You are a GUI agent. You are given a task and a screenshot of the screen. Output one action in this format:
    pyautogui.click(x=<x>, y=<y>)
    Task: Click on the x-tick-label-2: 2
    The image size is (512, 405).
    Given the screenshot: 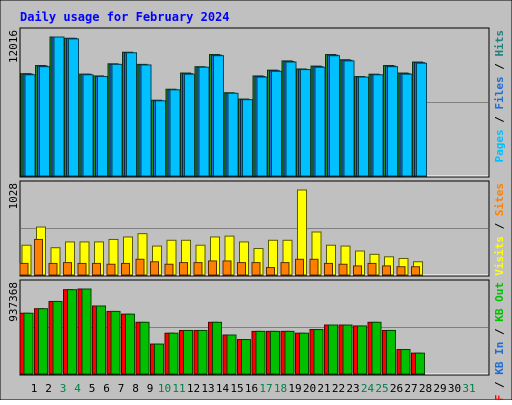 What is the action you would take?
    pyautogui.click(x=48, y=388)
    